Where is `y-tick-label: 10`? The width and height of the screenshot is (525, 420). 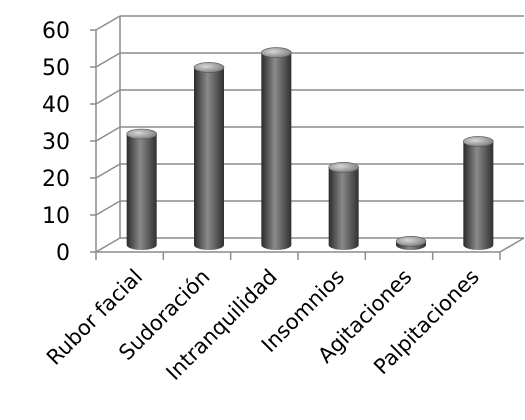 y-tick-label: 10 is located at coordinates (56, 216).